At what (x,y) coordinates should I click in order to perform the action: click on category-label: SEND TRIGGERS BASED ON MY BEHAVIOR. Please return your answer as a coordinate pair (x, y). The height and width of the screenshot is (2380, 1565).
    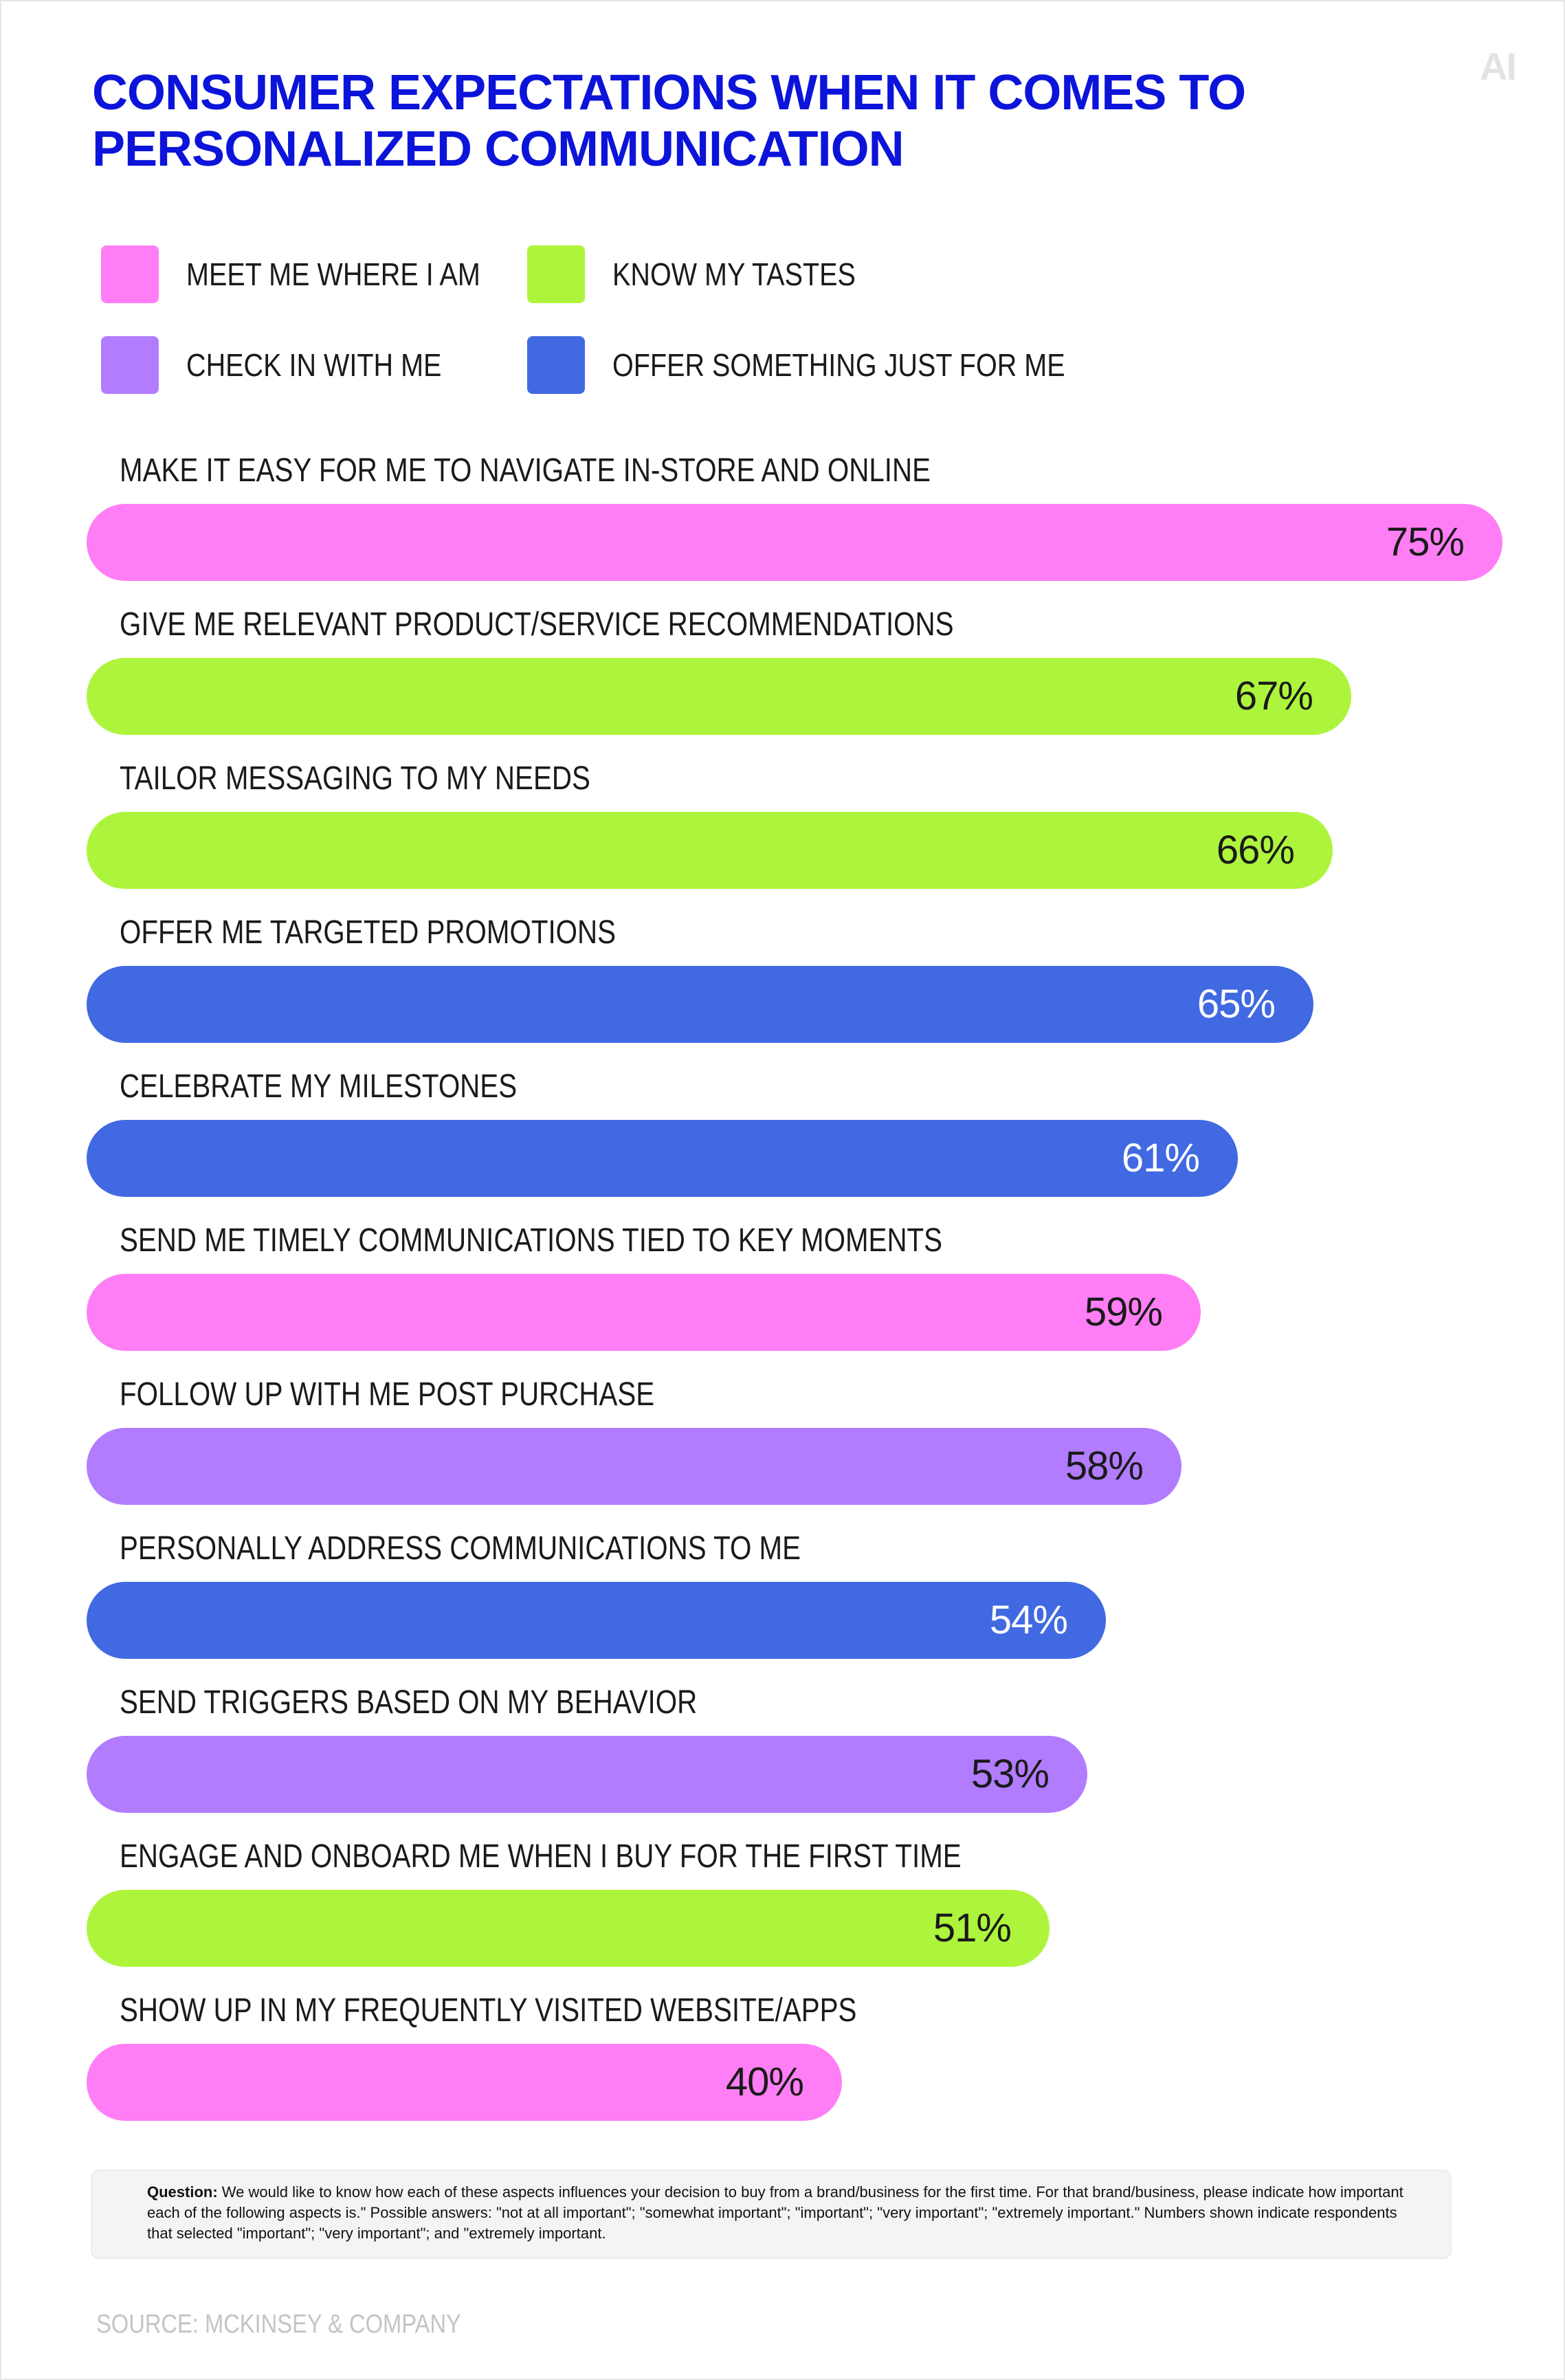
    Looking at the image, I should click on (409, 1702).